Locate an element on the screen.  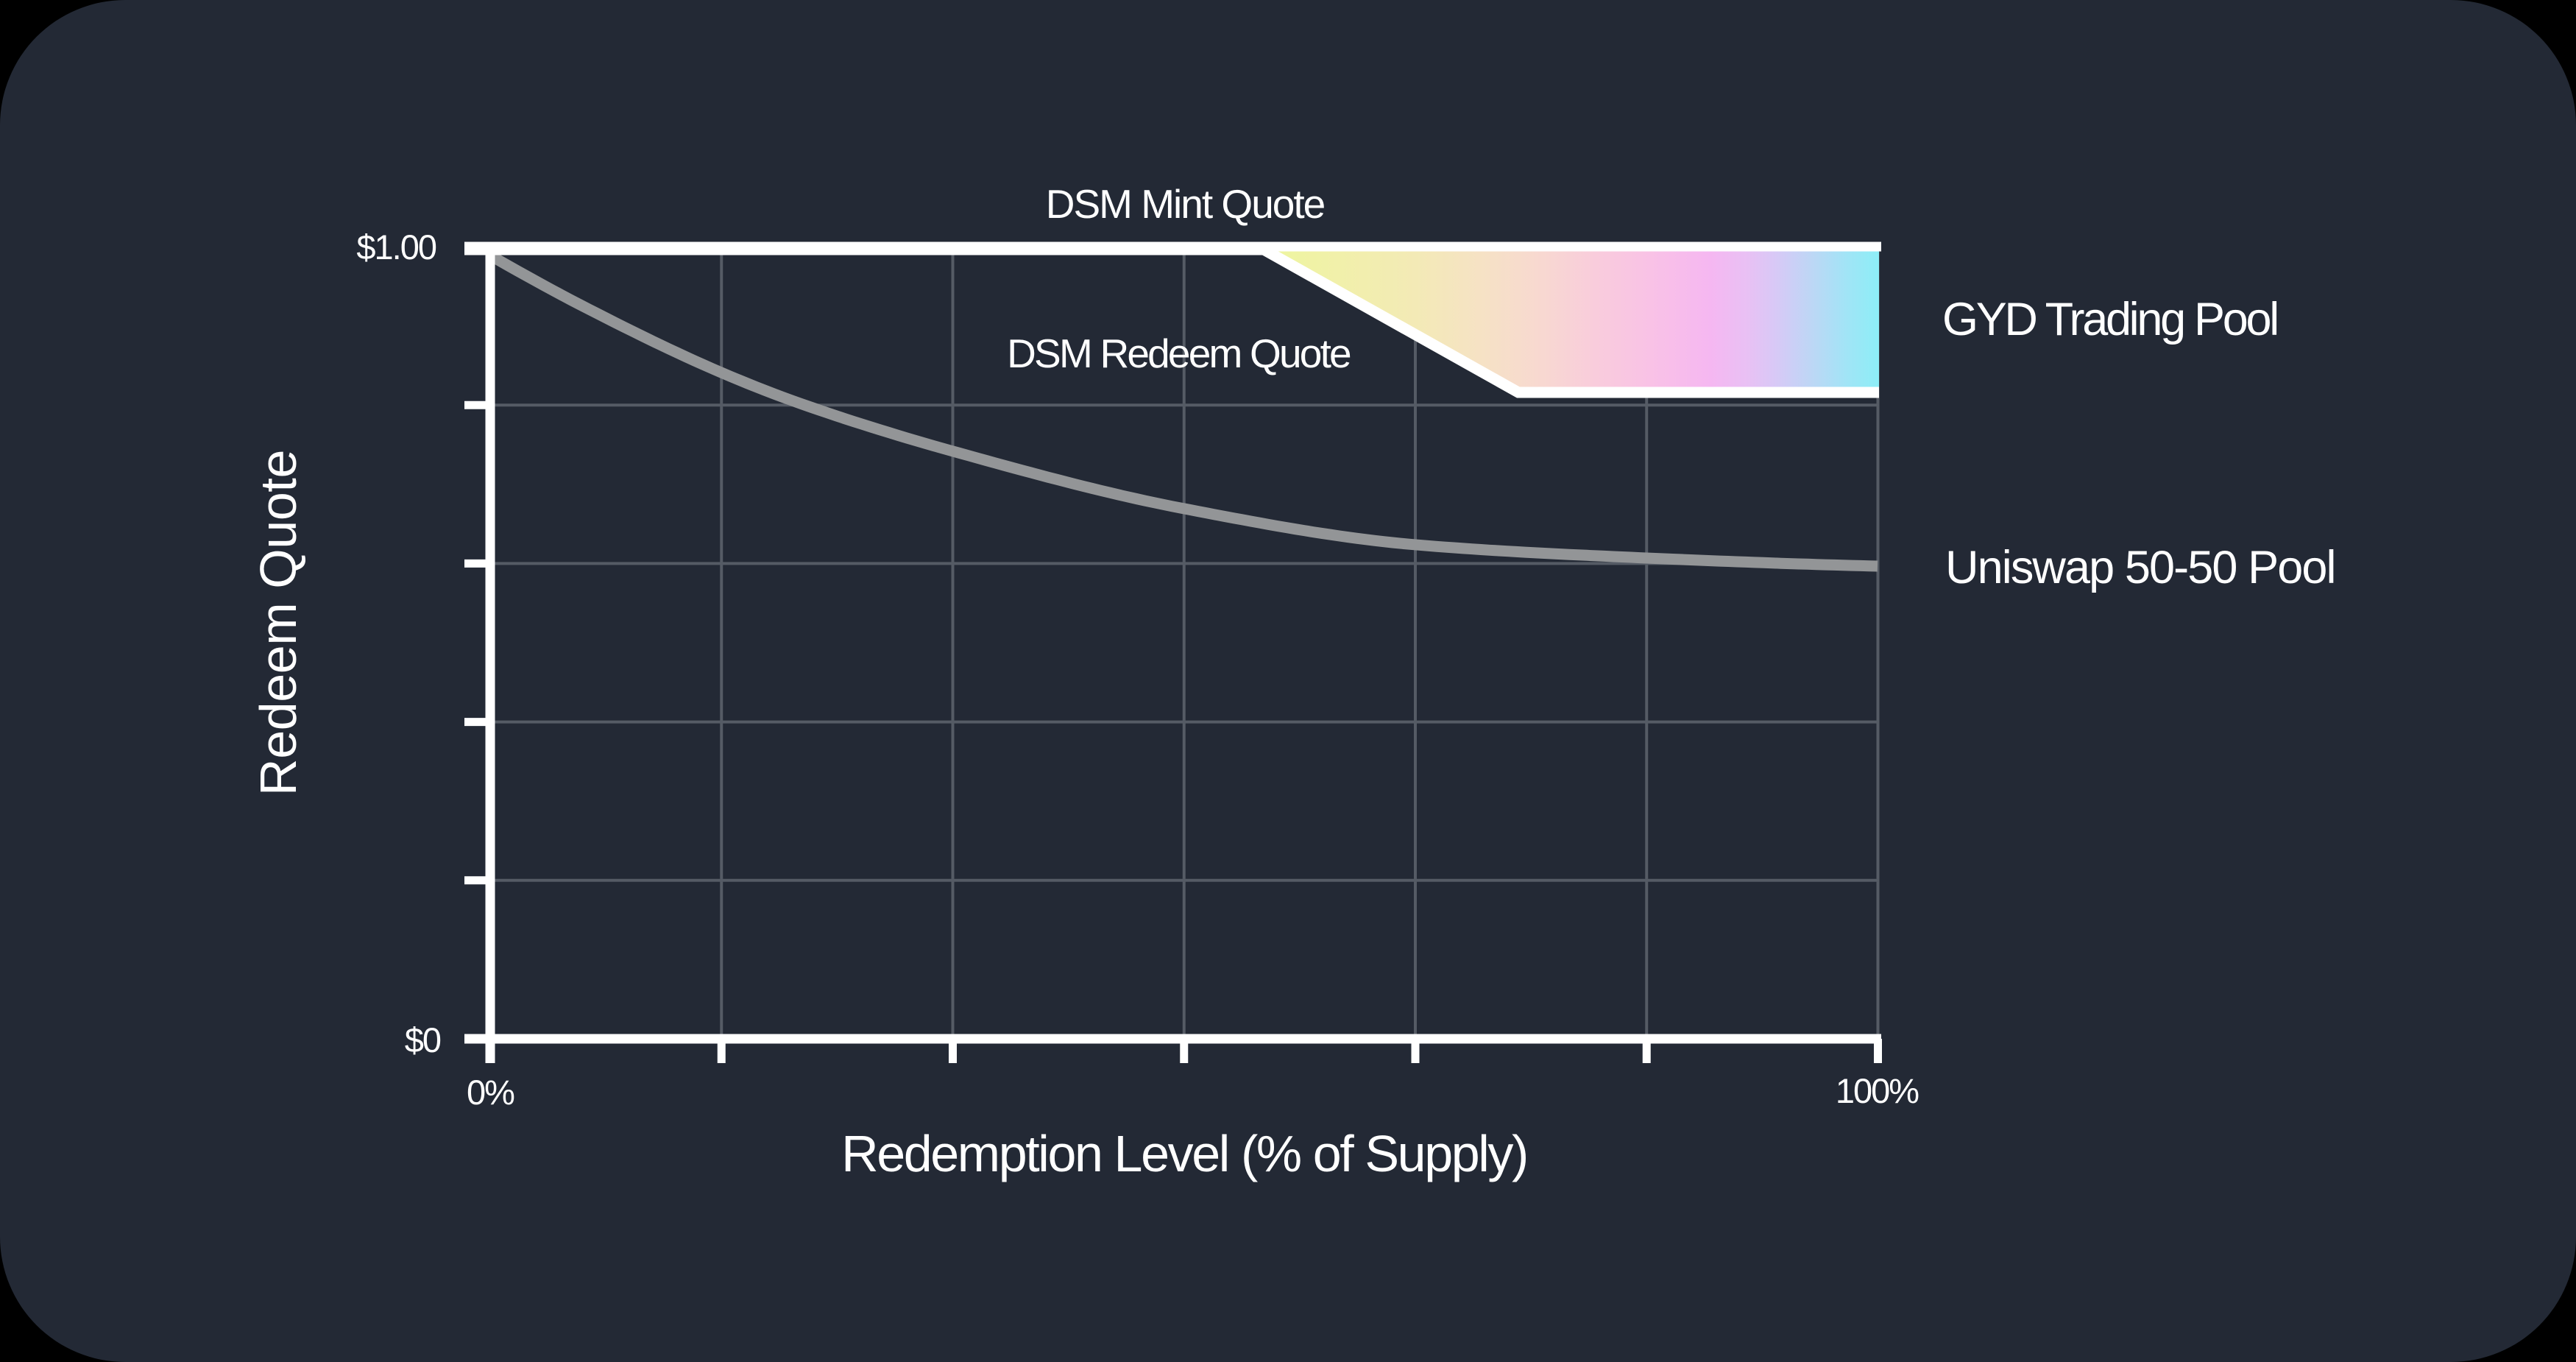
svg-text: $1.00 is located at coordinates (396, 247).